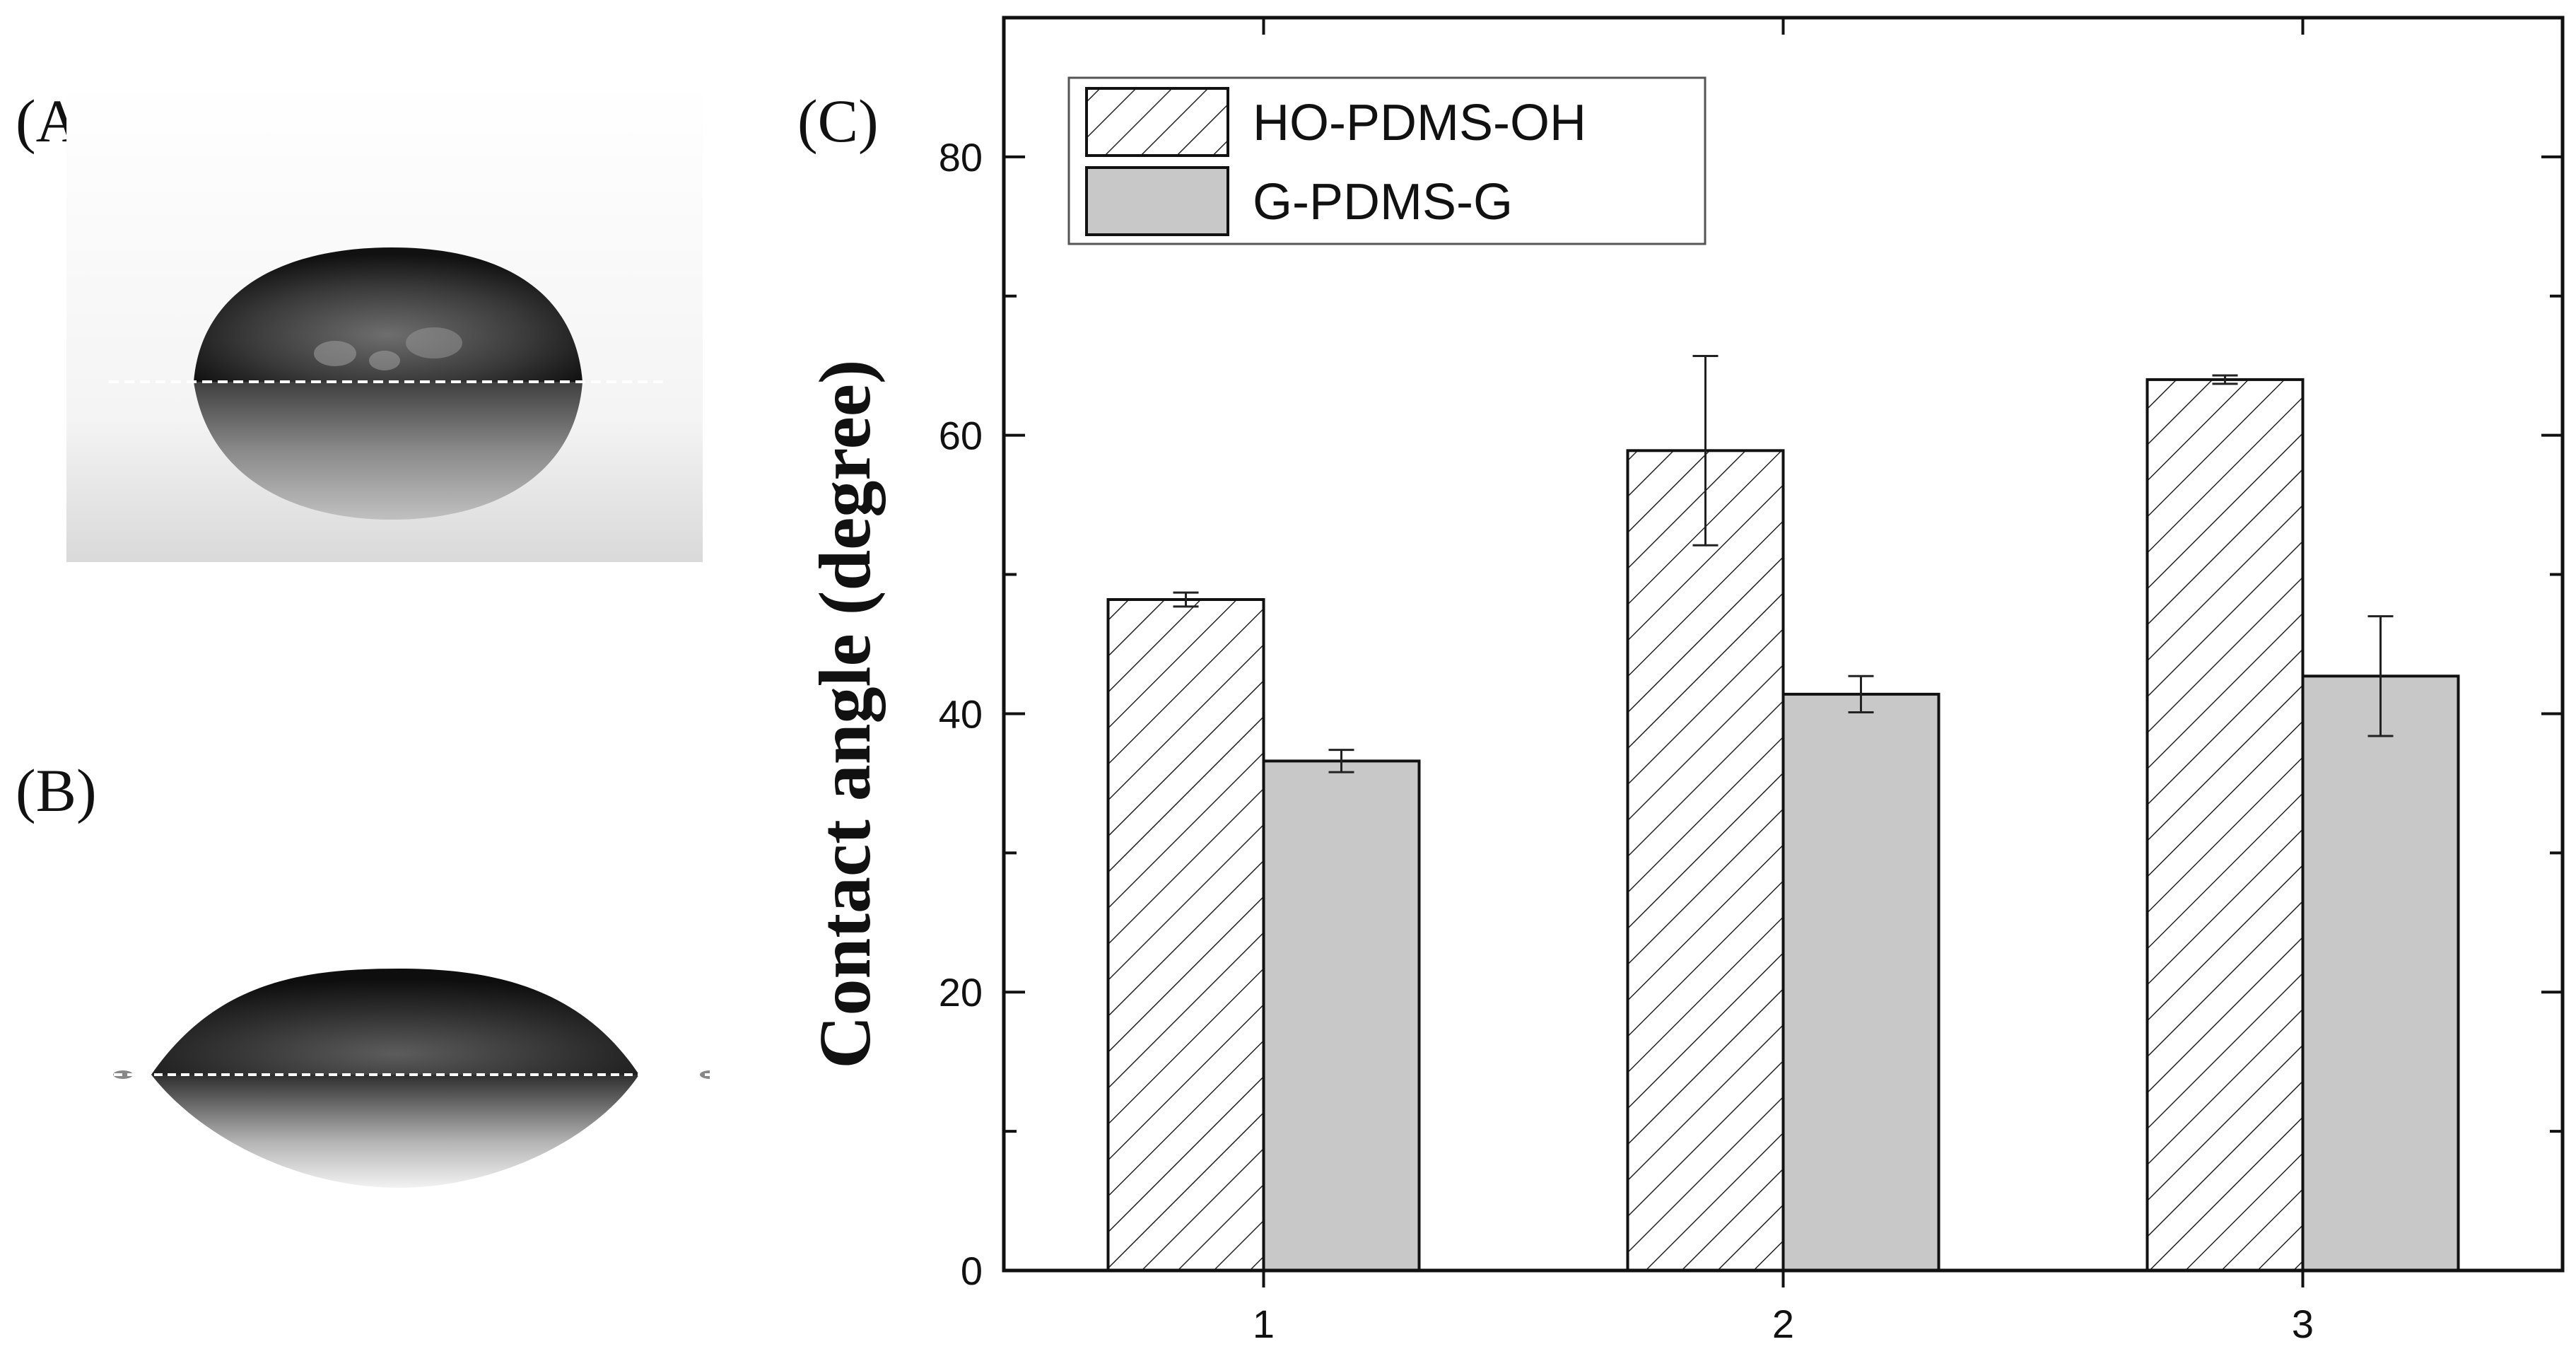 This screenshot has height=1361, width=2576. What do you see at coordinates (2303, 1324) in the screenshot?
I see `x-tick-label-3: 3` at bounding box center [2303, 1324].